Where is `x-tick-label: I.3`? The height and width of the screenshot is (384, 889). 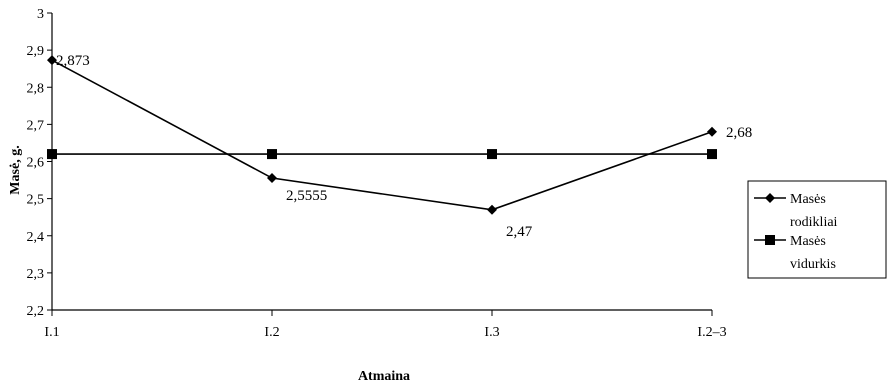
x-tick-label: I.3 is located at coordinates (491, 332).